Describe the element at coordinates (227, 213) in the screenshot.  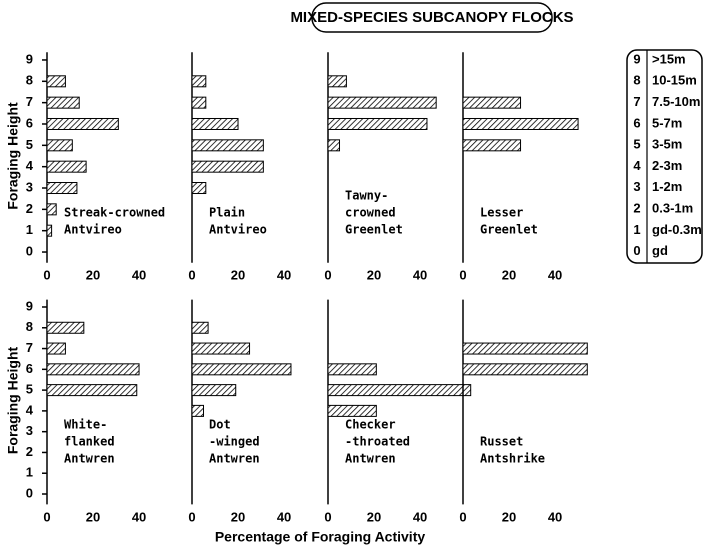
I see `panel-label: Plain` at that location.